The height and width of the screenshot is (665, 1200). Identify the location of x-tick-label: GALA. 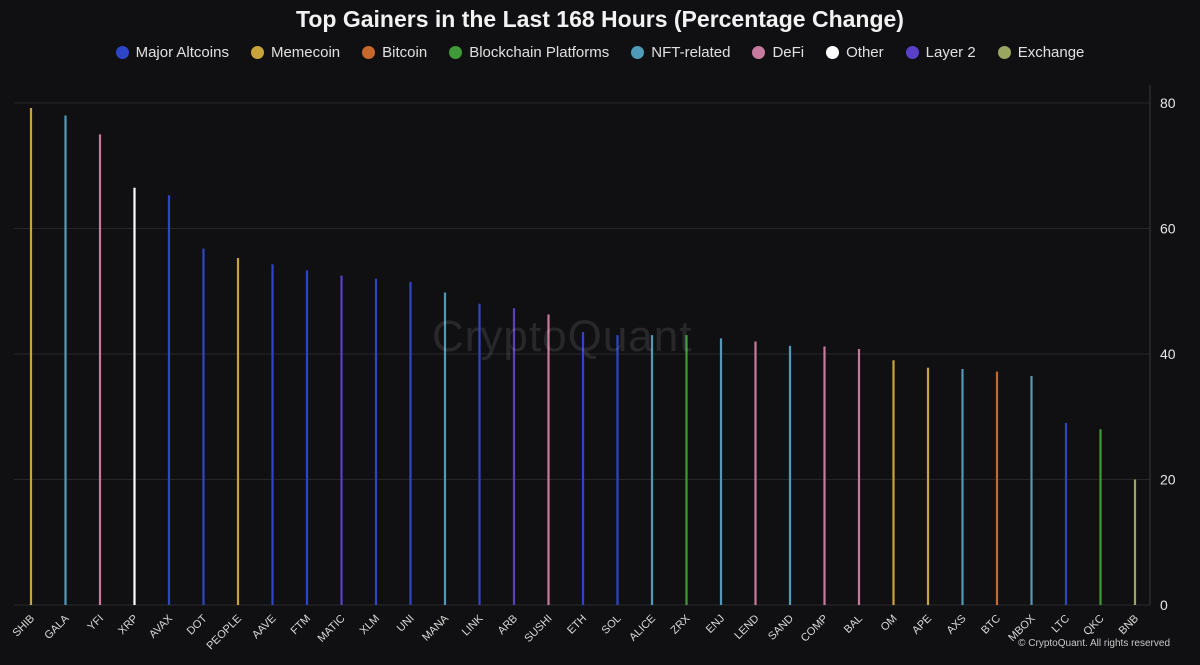
(57, 627).